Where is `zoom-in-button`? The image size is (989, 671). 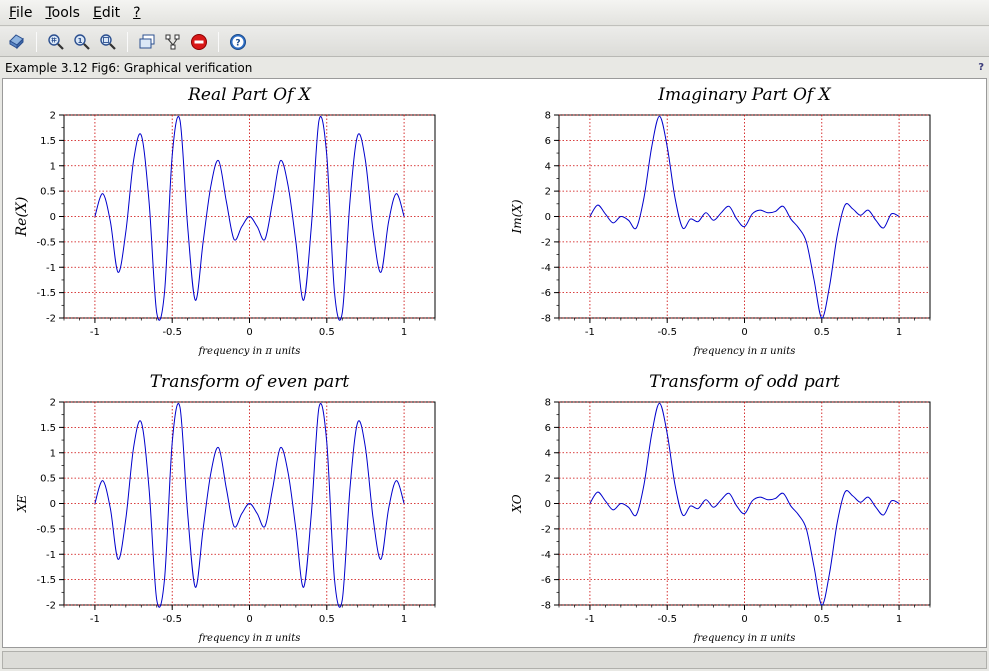
zoom-in-button is located at coordinates (56, 42).